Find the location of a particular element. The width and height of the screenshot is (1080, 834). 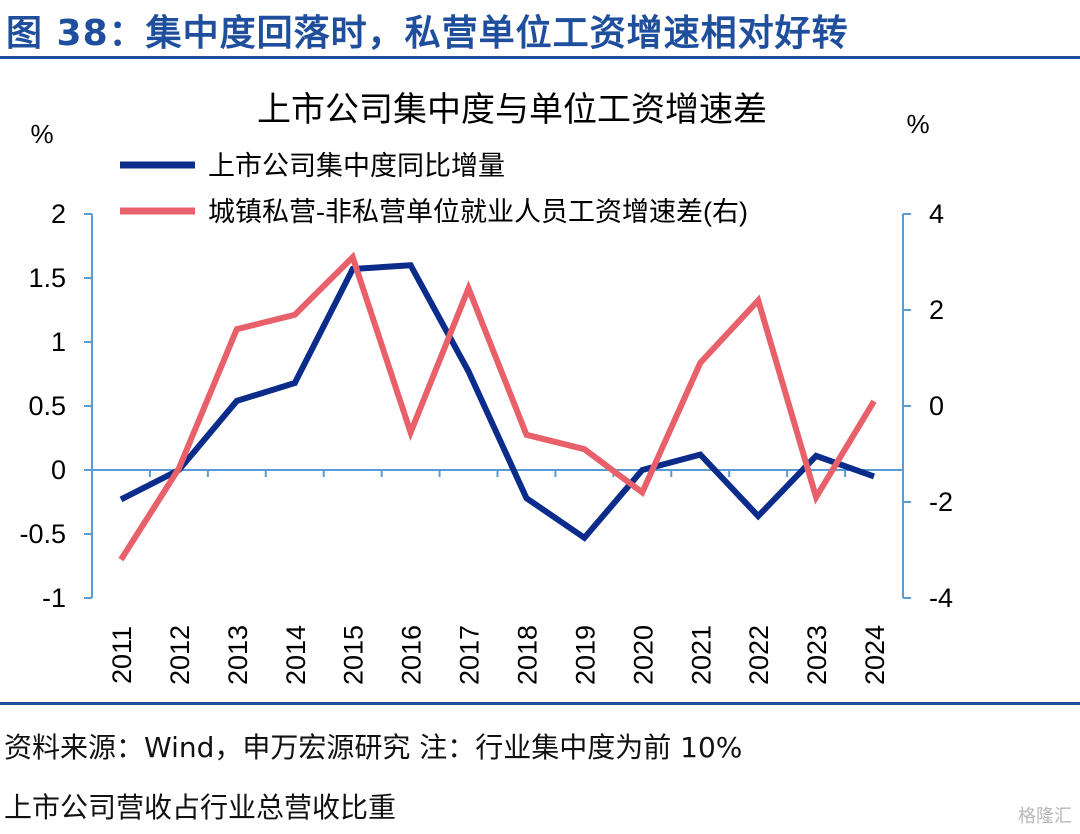

left-axis-tick-label: 1.5 is located at coordinates (47, 278).